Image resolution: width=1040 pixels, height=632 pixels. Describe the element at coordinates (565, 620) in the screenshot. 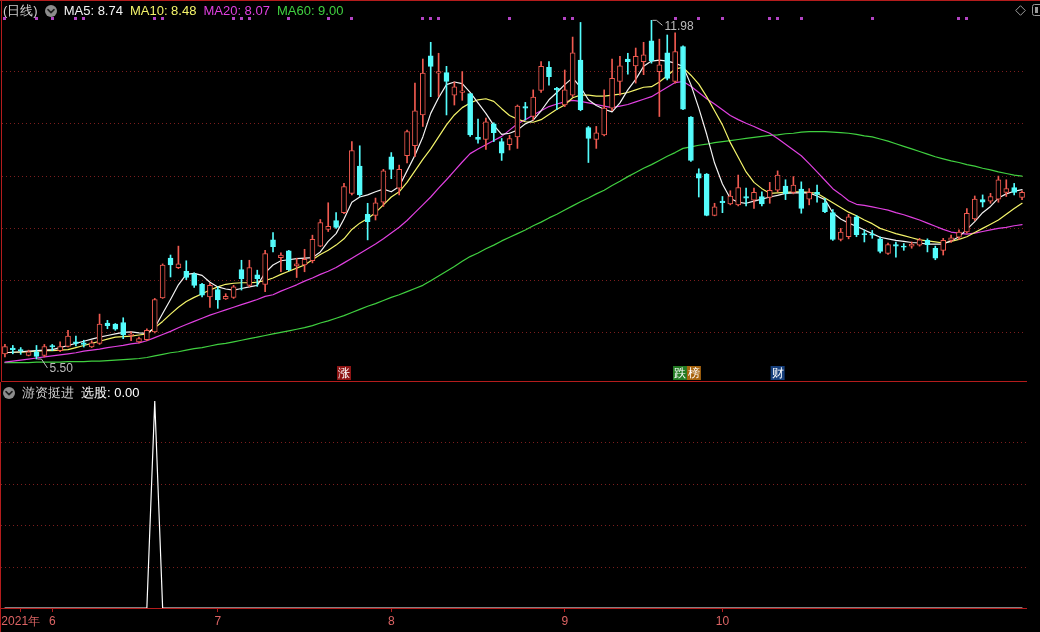

I see `x-tick-label: 9` at that location.